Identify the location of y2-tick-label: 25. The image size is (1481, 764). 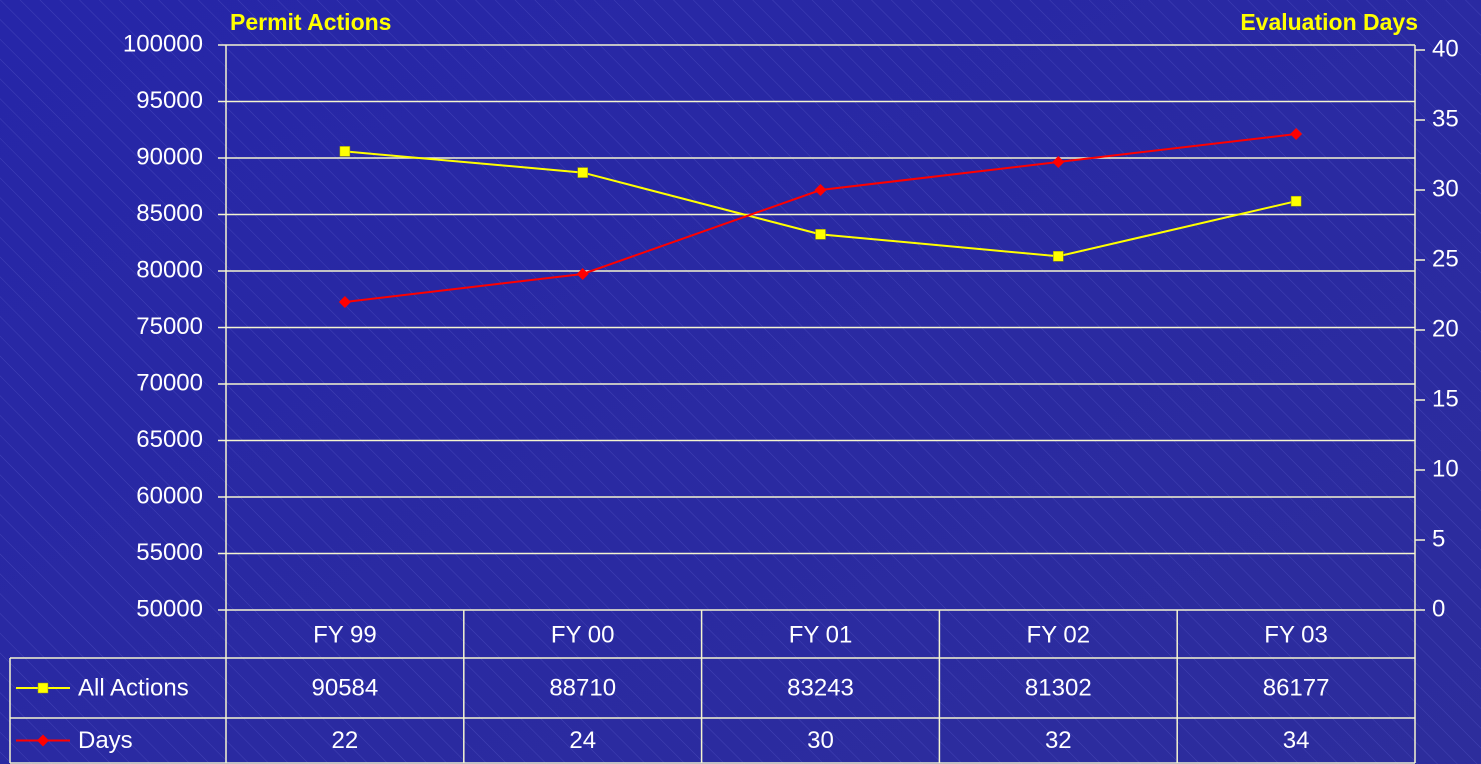
(1445, 258).